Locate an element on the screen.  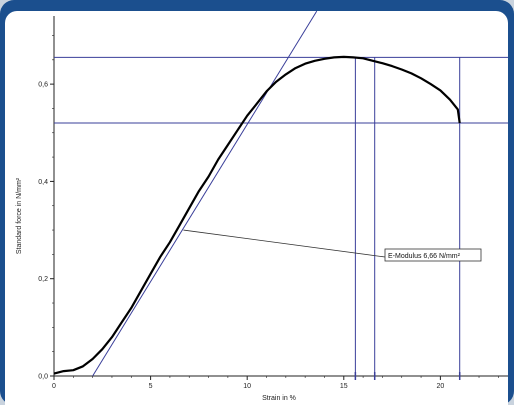
x-tick-label: 20 is located at coordinates (440, 386).